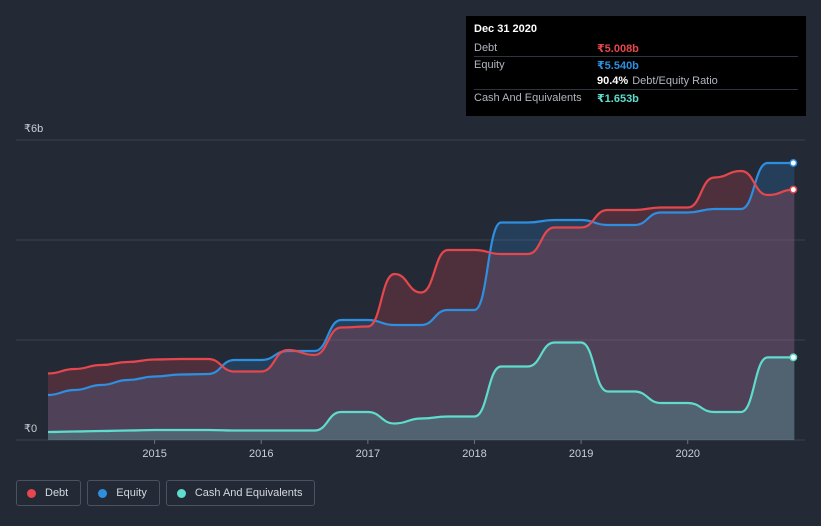 The image size is (821, 526). I want to click on tooltip-equity-row: Equity ₹5.540b, so click(636, 64).